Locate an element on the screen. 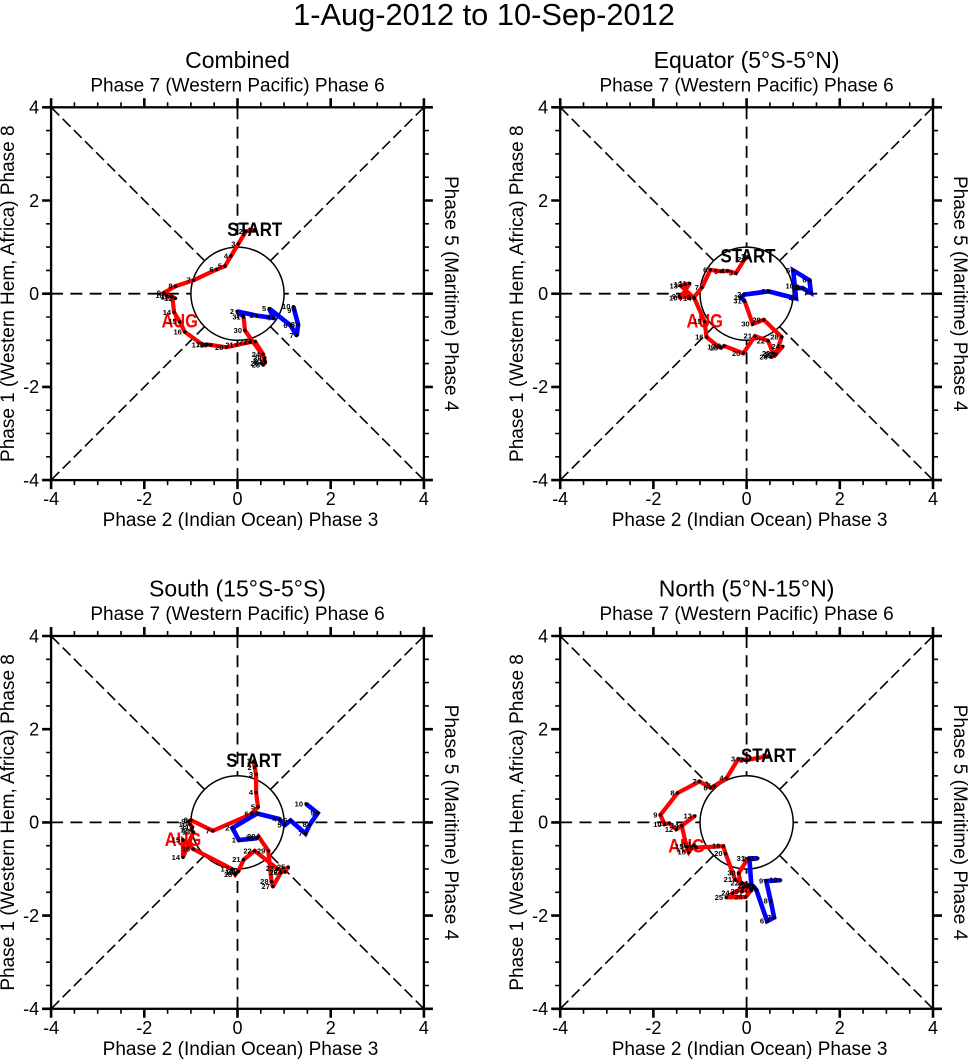  svg-text: 12 is located at coordinates (168, 298).